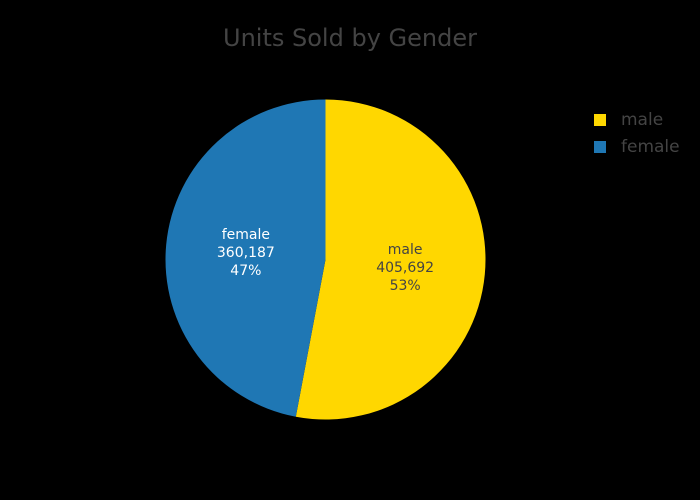  I want to click on legend-item-male: male, so click(637, 119).